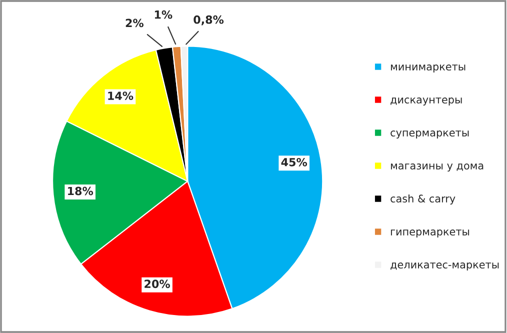  What do you see at coordinates (157, 284) in the screenshot?
I see `data-label: 20%` at bounding box center [157, 284].